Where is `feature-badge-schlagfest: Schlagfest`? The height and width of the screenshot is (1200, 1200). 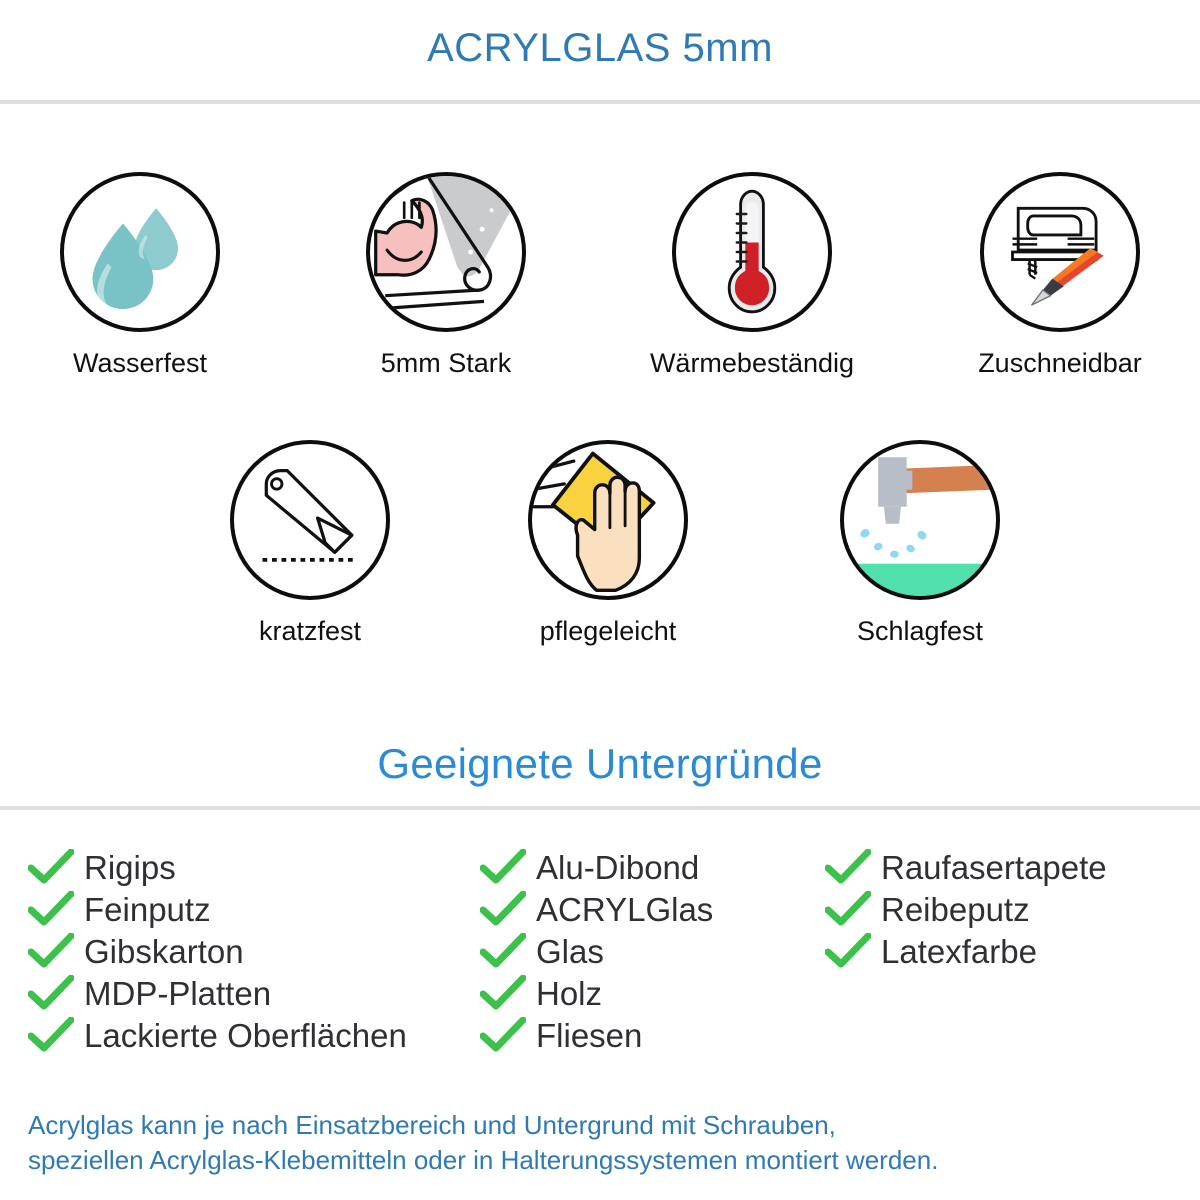 feature-badge-schlagfest: Schlagfest is located at coordinates (920, 543).